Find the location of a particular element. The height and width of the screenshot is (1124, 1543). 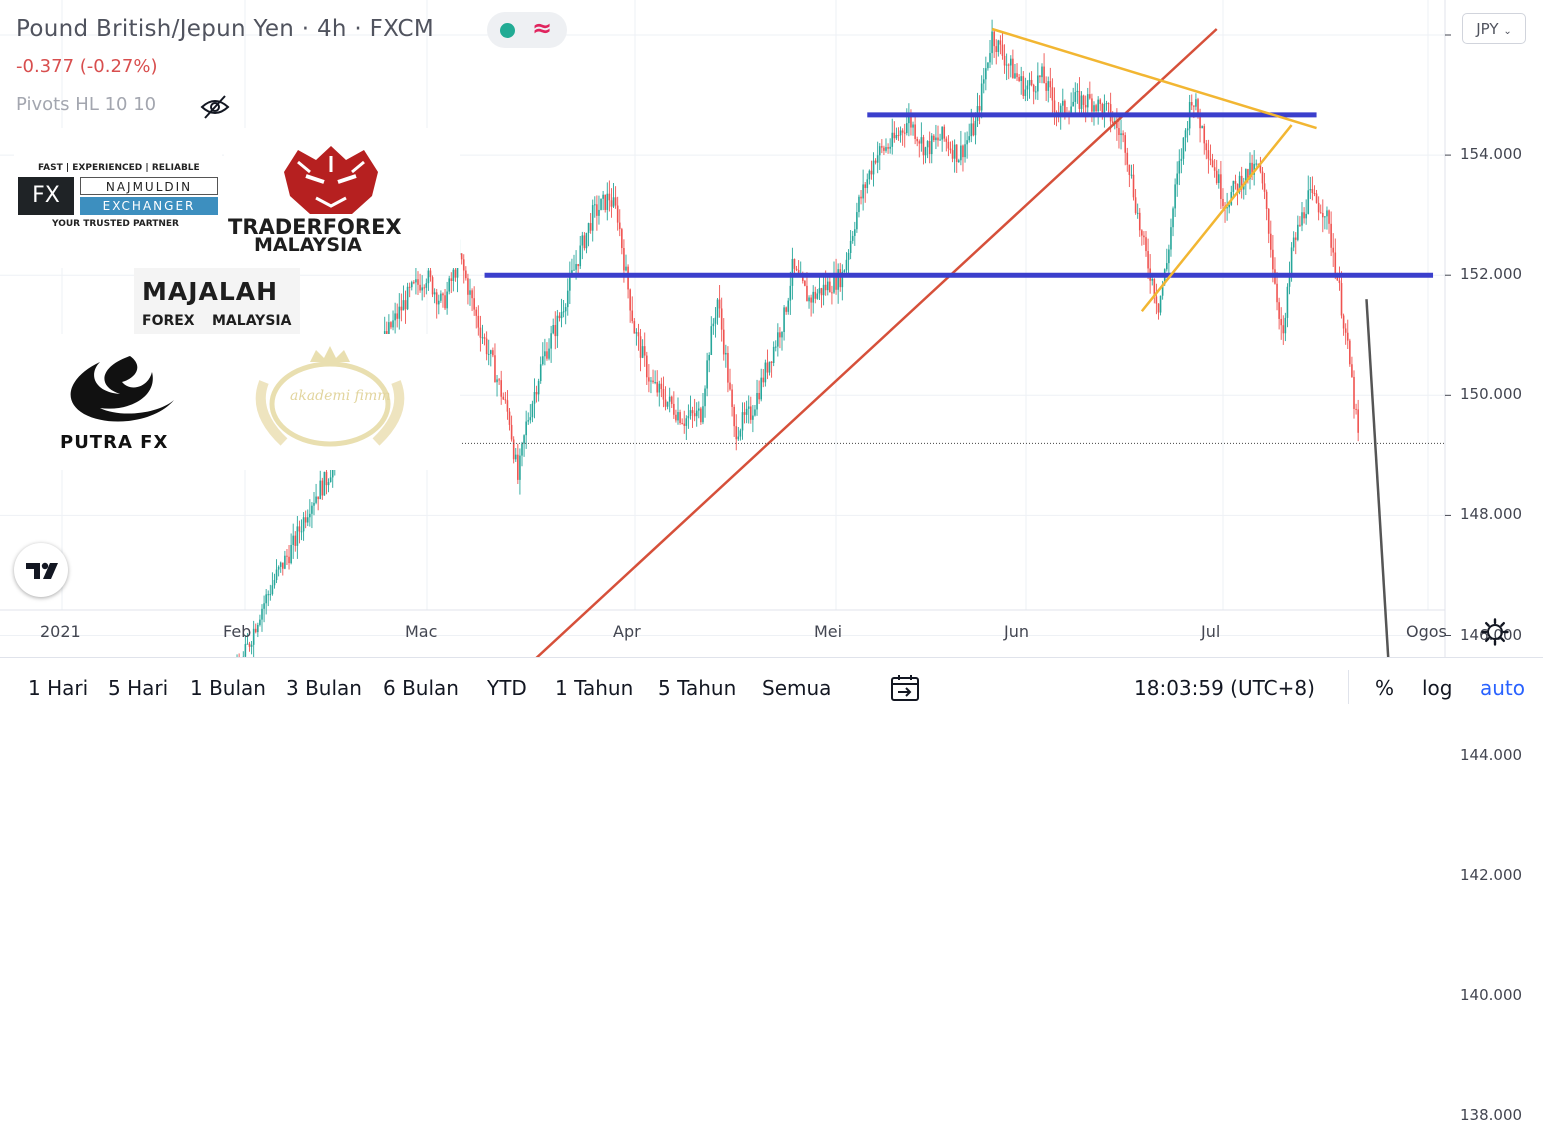

x-tick-label: Feb is located at coordinates (237, 631).